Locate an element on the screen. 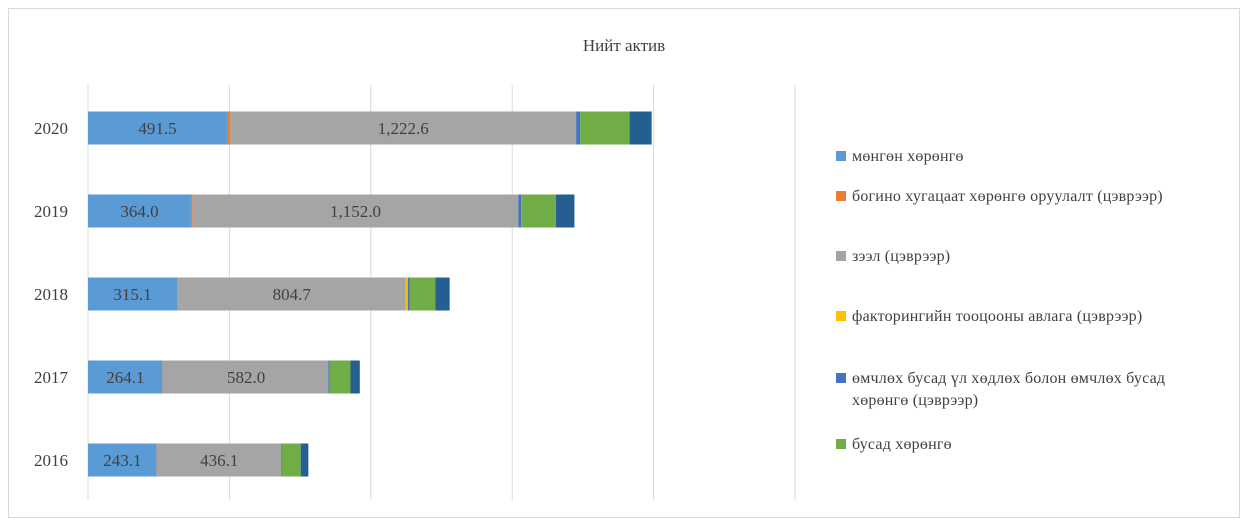  data-label-2019-s2: 1,152.0 is located at coordinates (355, 211).